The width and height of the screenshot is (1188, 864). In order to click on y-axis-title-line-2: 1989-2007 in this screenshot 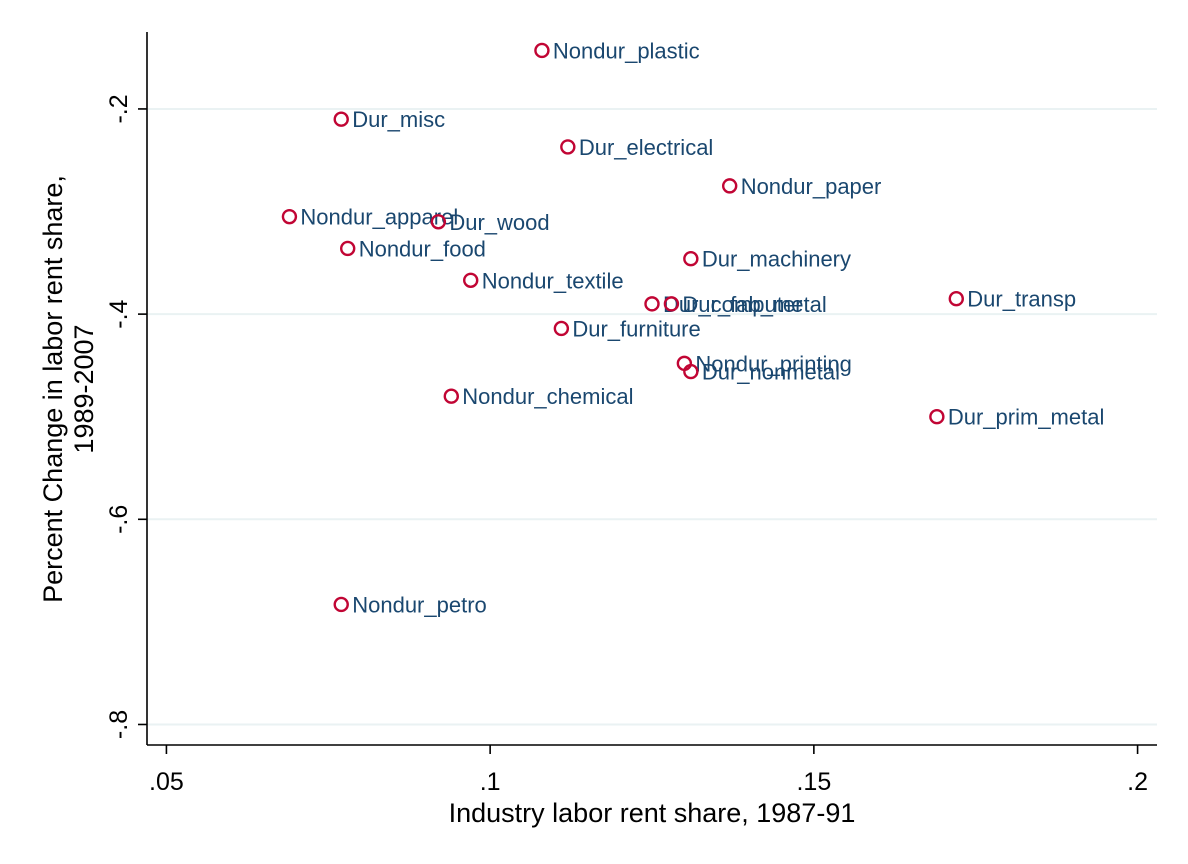, I will do `click(84, 388)`.